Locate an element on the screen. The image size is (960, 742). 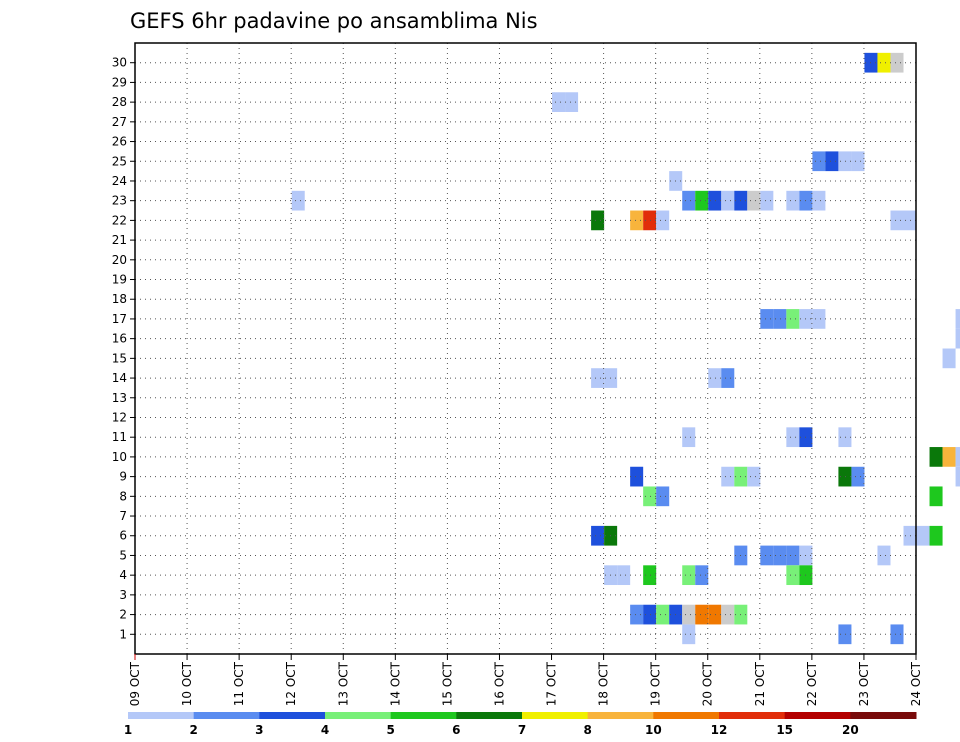
y-tick-label: 10 is located at coordinates (119, 457).